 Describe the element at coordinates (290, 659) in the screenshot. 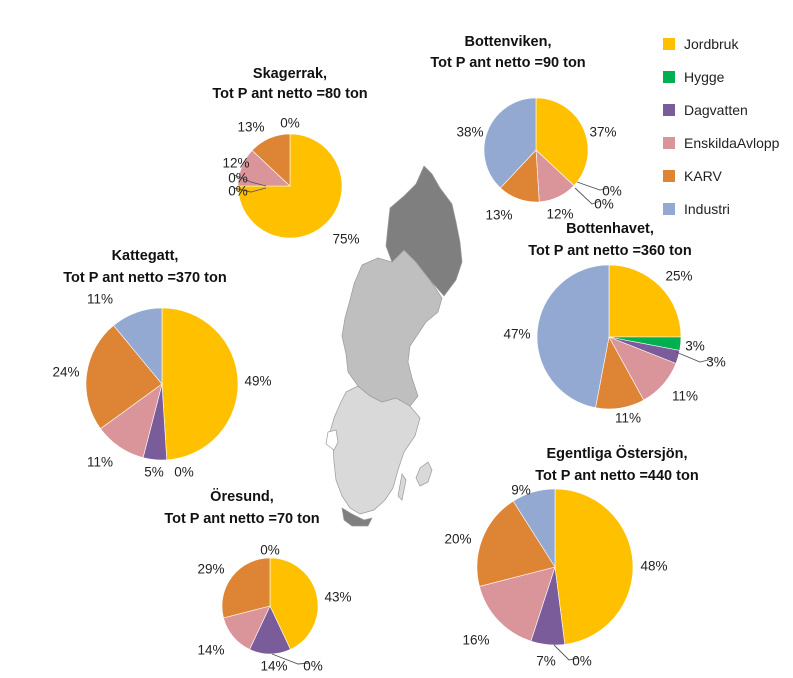

I see `leader-line-oresund-hygge` at that location.